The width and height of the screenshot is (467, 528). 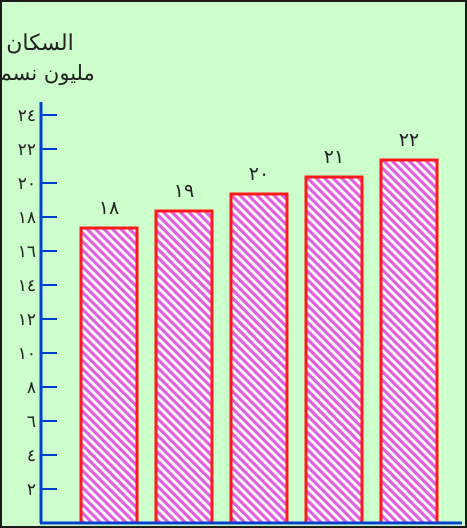 I want to click on y-tick-label: ٨, so click(x=31, y=388).